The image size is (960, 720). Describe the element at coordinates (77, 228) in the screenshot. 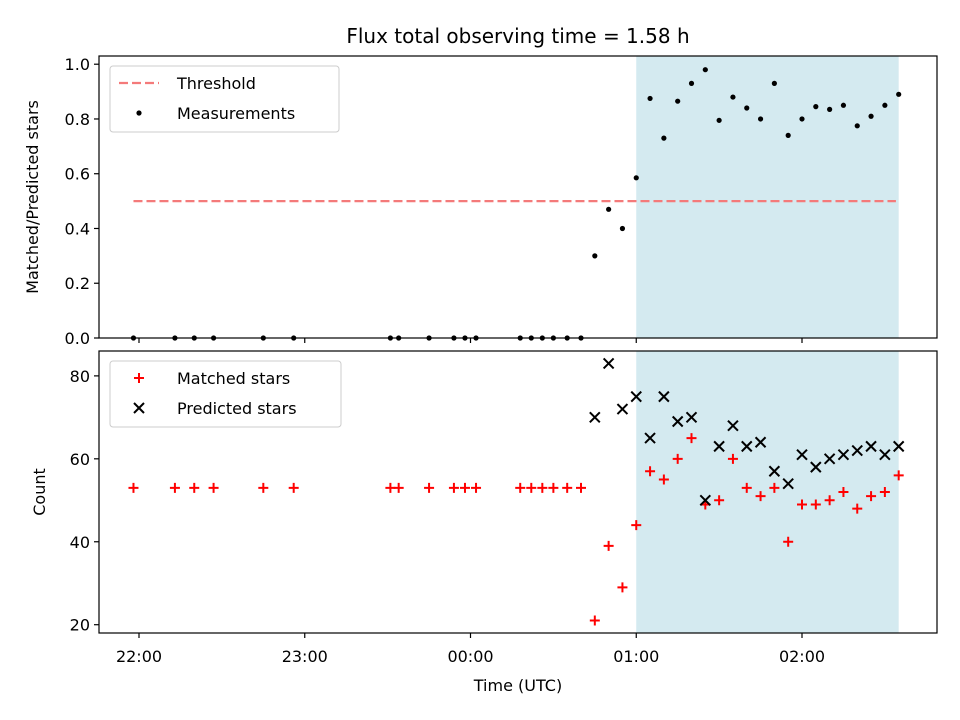

I see `y-tick-label: 0.4` at that location.